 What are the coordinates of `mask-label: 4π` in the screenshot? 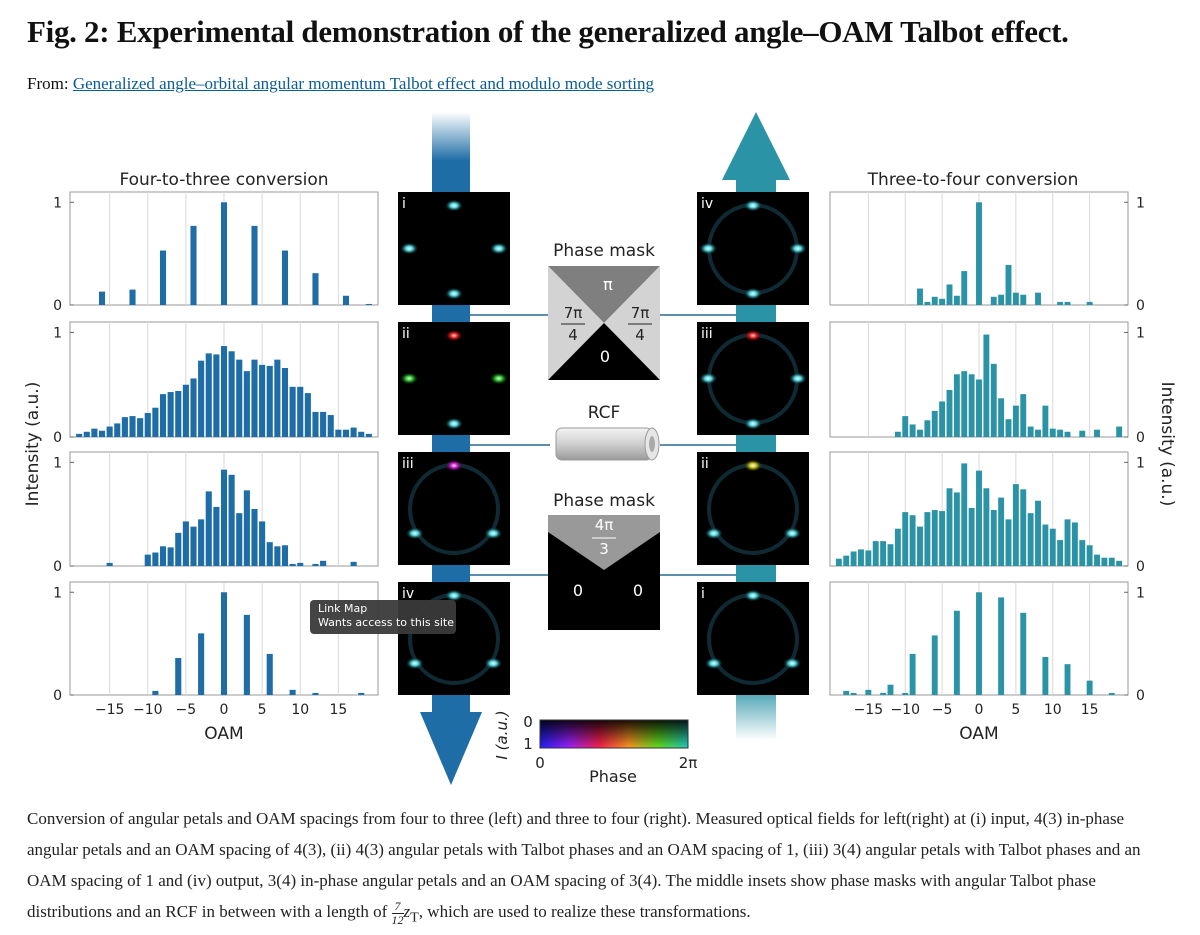 It's located at (604, 525).